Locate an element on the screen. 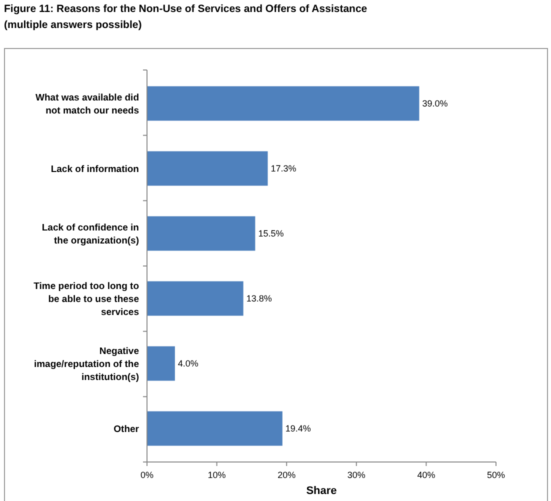  x-tick-label: 40% is located at coordinates (426, 475).